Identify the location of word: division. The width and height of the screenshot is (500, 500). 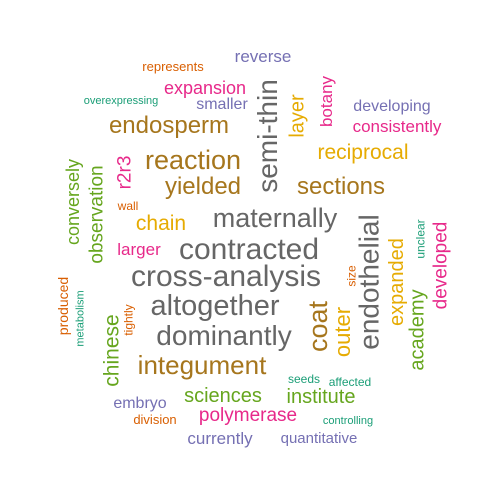
(155, 419).